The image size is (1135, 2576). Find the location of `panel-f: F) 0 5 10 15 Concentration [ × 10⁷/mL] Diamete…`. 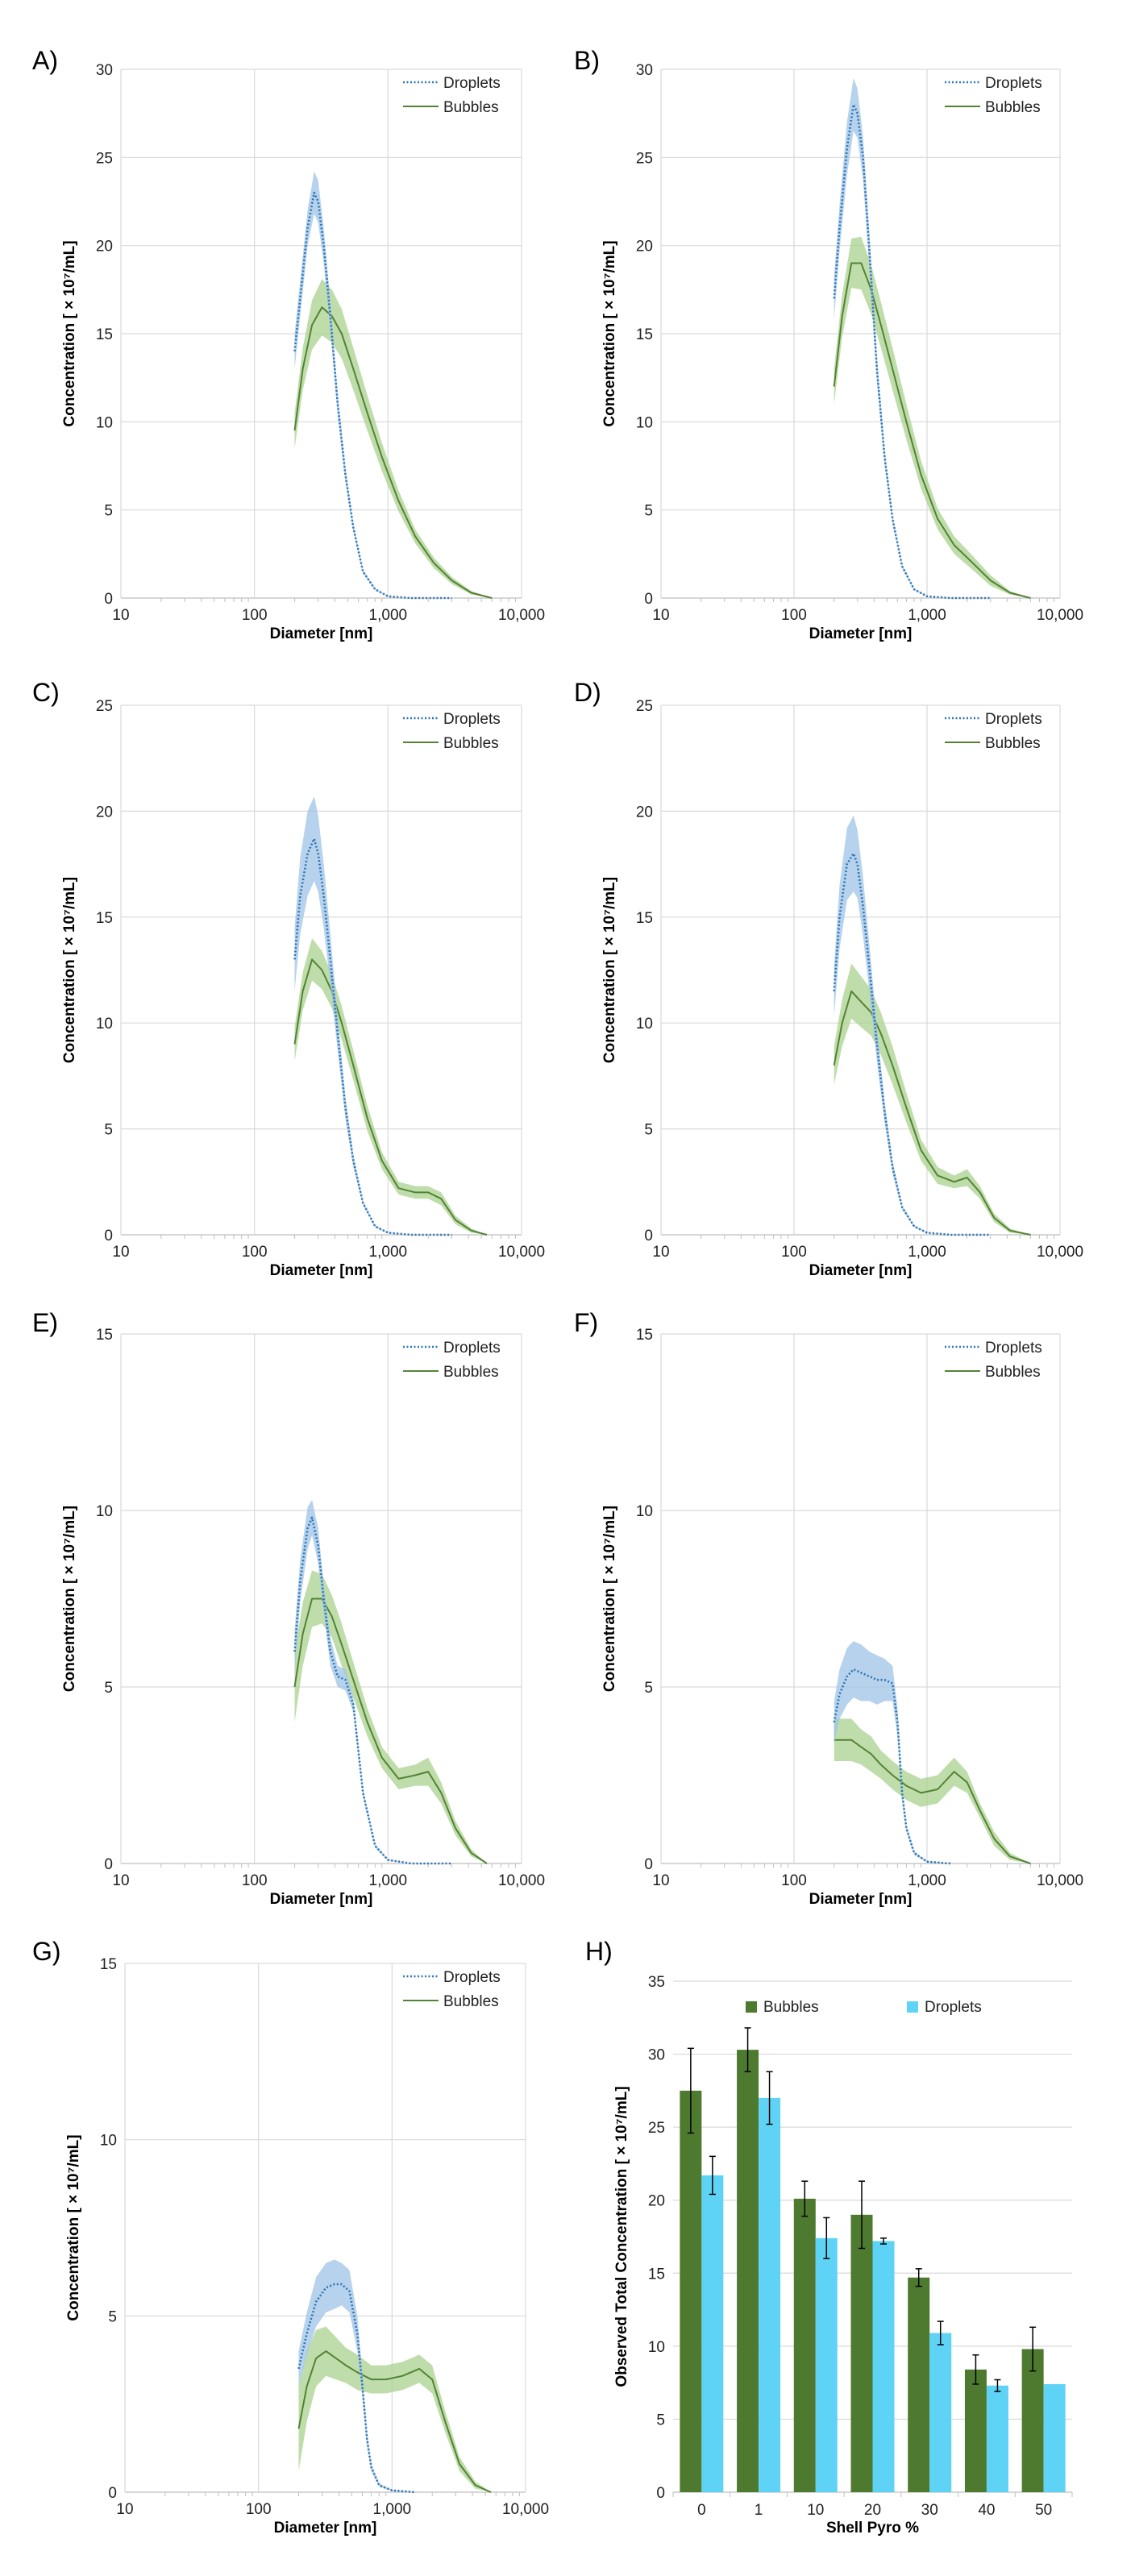

panel-f: F) 0 5 10 15 Concentration [ × 10⁷/mL] Diamete… is located at coordinates (828, 1608).